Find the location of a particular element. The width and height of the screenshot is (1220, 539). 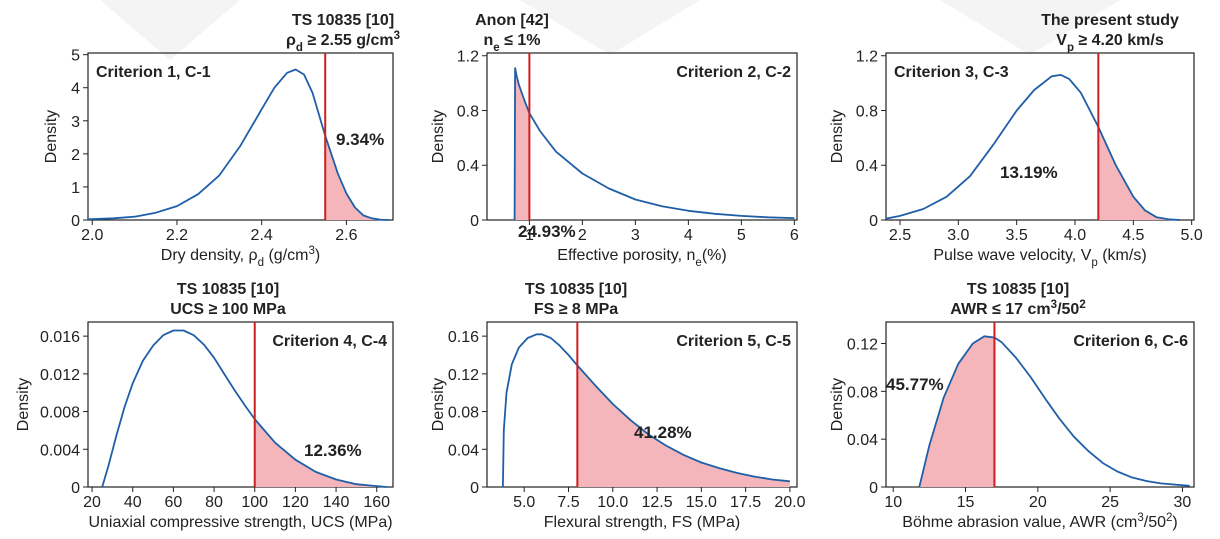

x-tick-label: 20.0 is located at coordinates (789, 502).